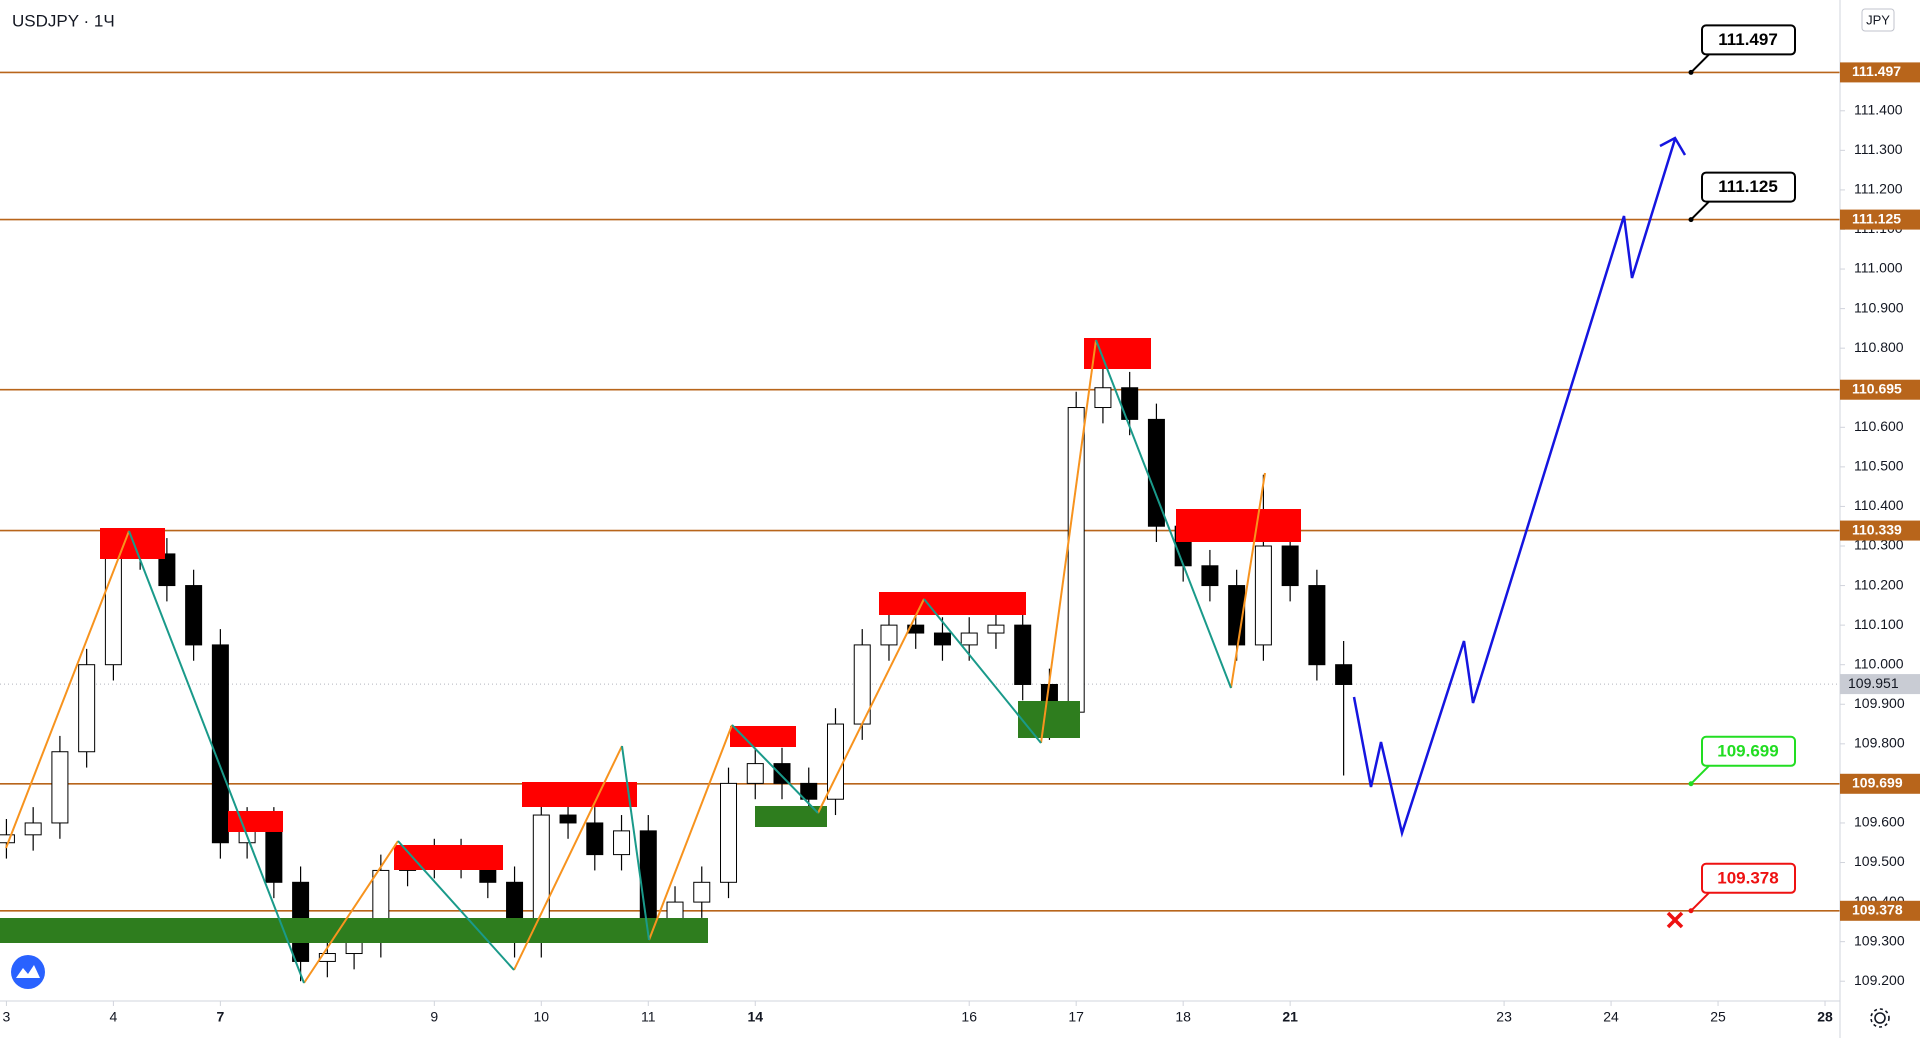  I want to click on projection-path, so click(1514, 488).